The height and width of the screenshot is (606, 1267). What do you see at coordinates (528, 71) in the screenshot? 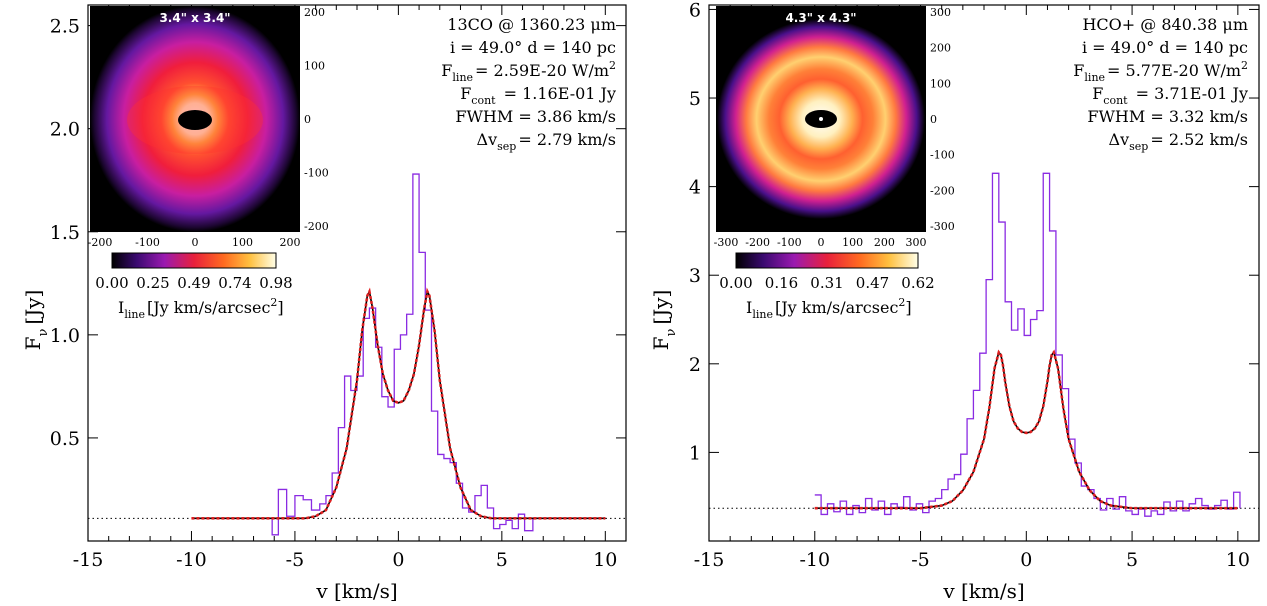
I see `annotation-fline: Fline = 2.59E-20 W/m2` at bounding box center [528, 71].